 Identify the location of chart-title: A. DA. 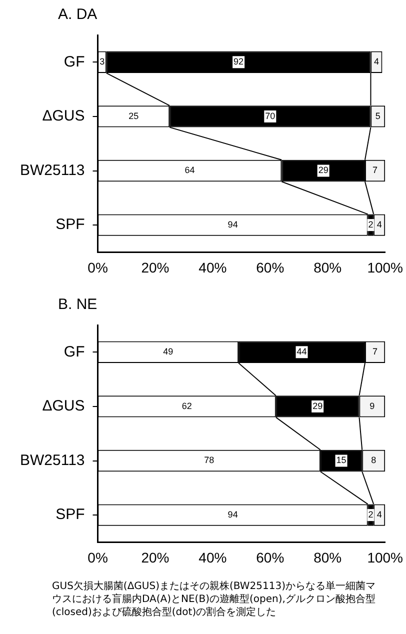
(78, 14).